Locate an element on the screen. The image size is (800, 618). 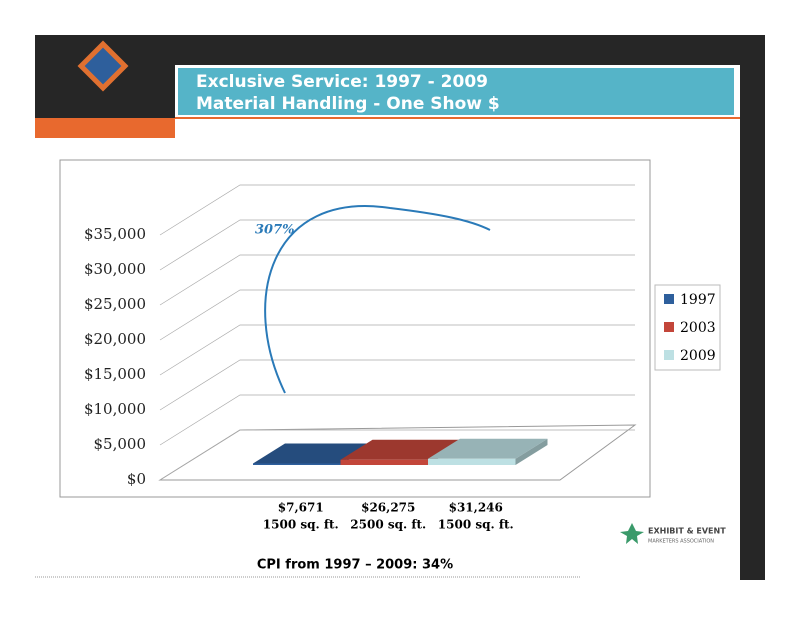
title: Exclusive Service: 1997 - 2009 is located at coordinates (342, 82).